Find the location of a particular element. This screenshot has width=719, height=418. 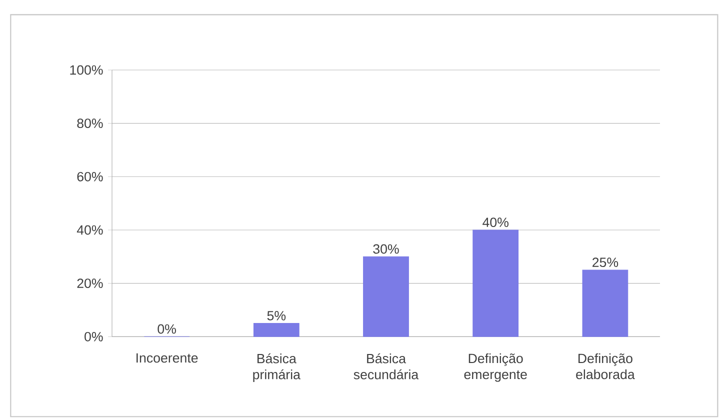

y-tick-label: 80% is located at coordinates (90, 123).